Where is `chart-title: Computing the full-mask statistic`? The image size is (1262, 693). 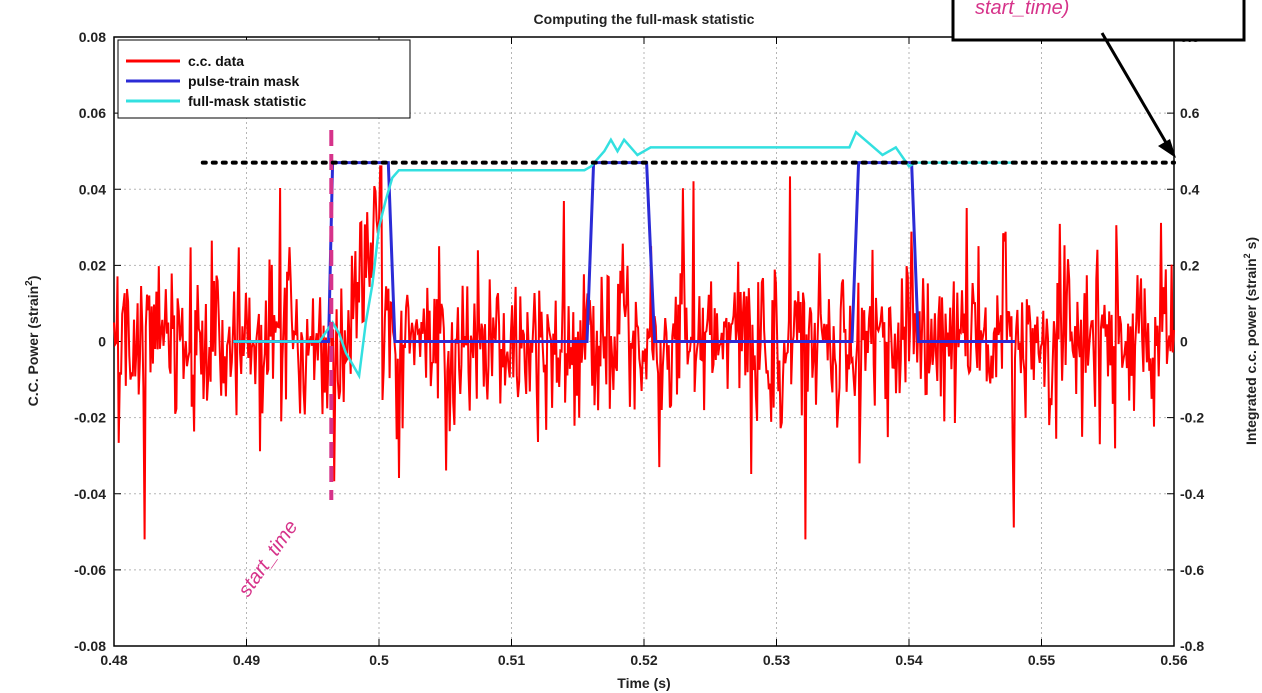 chart-title: Computing the full-mask statistic is located at coordinates (644, 19).